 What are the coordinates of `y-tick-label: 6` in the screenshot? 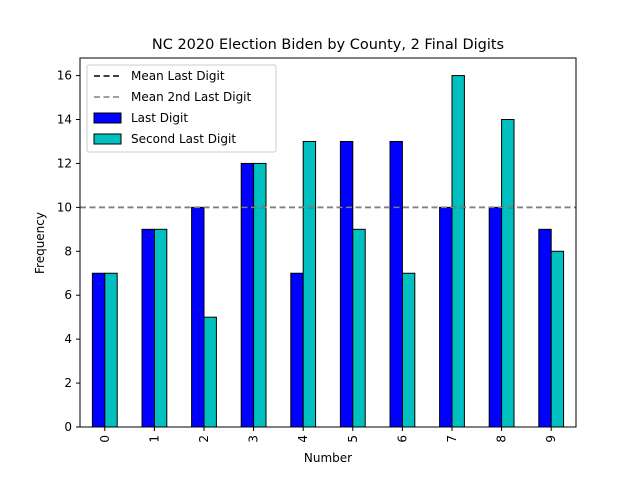 It's located at (68, 295).